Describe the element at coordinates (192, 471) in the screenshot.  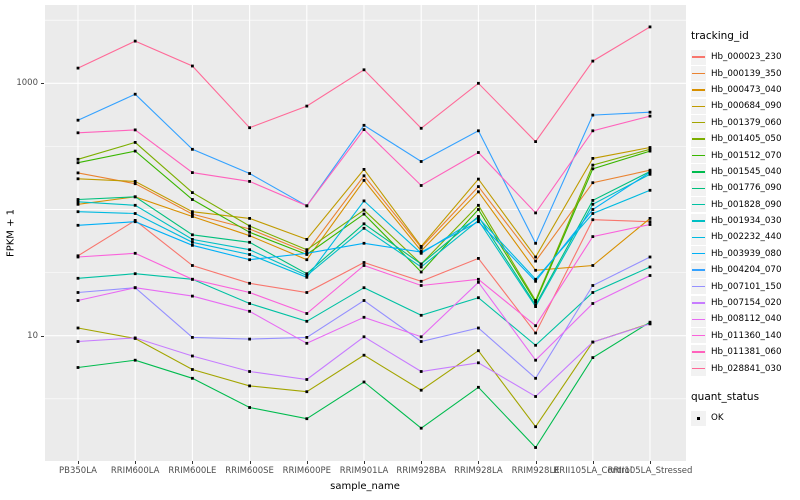
I see `x-tick-label: RRIM600LE` at that location.